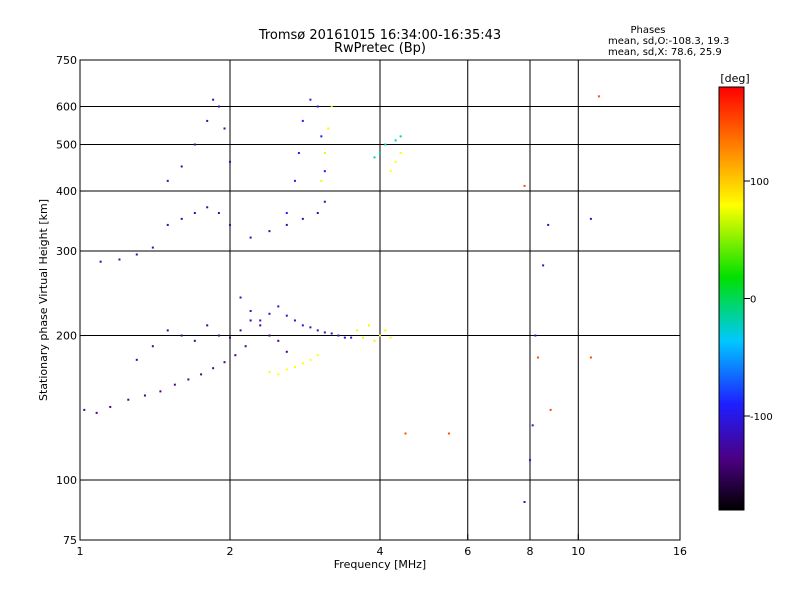  I want to click on y-tick-label: 750, so click(66, 60).